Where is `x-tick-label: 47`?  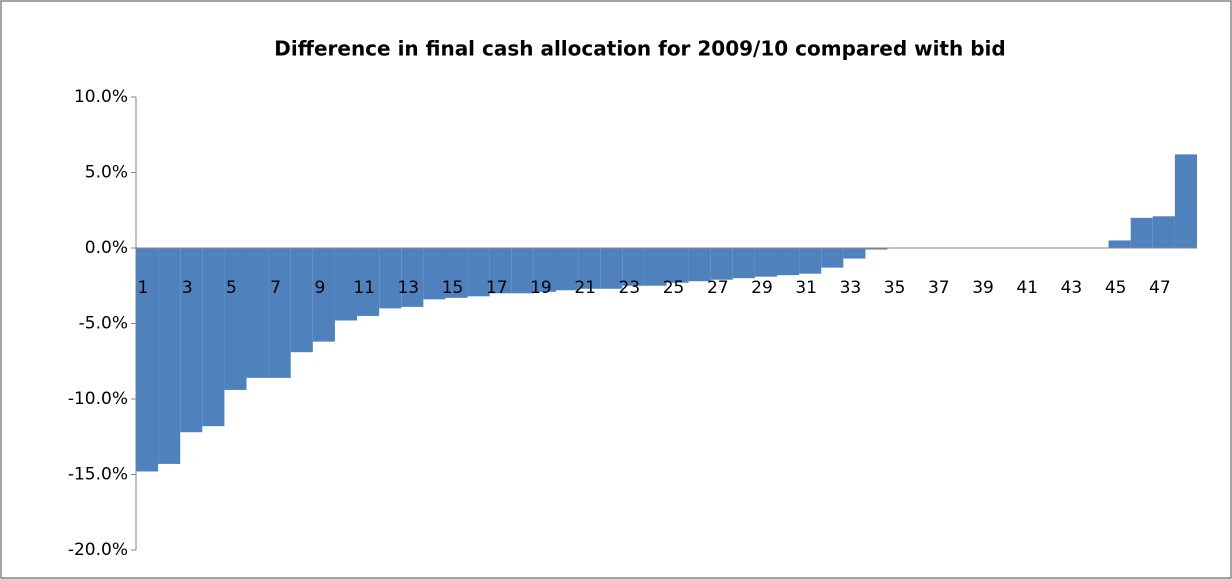 x-tick-label: 47 is located at coordinates (1160, 288).